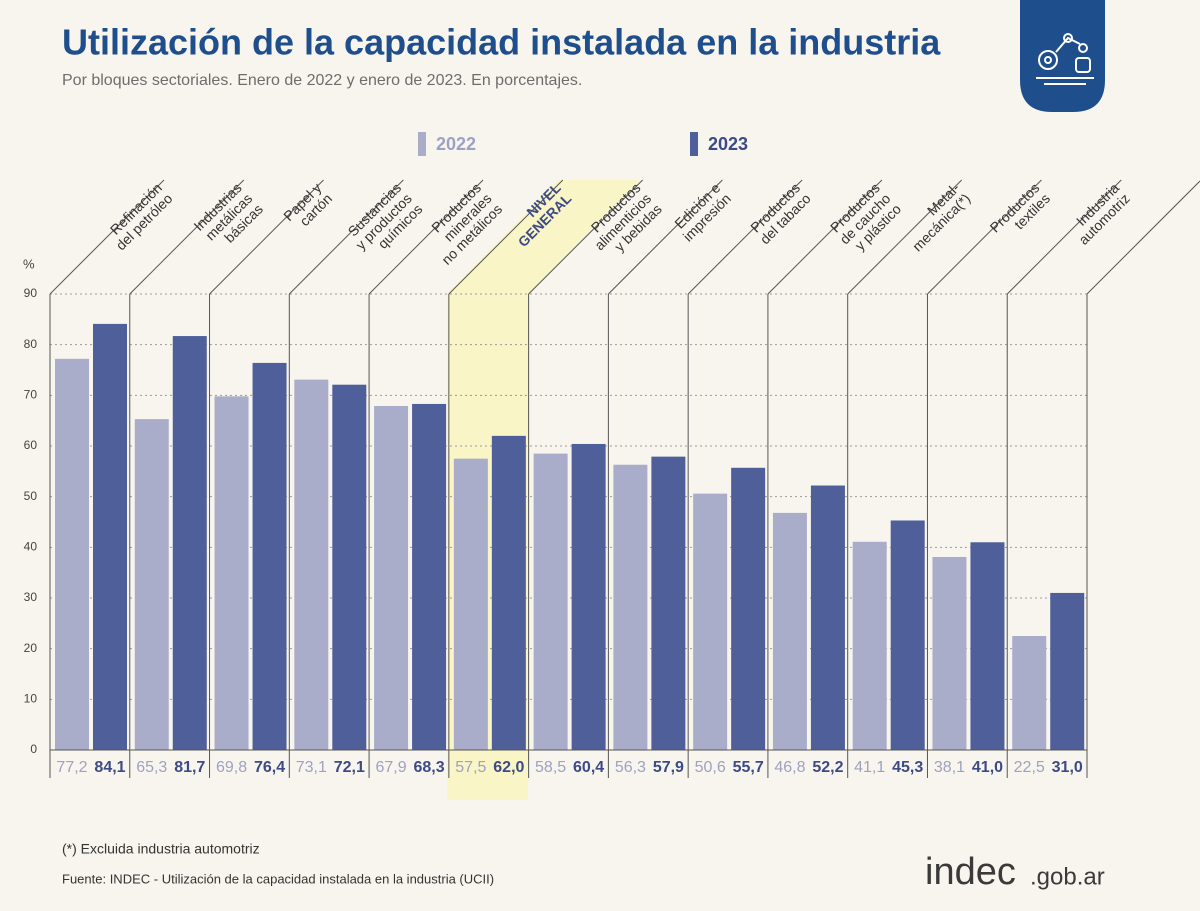 This screenshot has width=1200, height=911. I want to click on logo-badge, so click(1062, 56).